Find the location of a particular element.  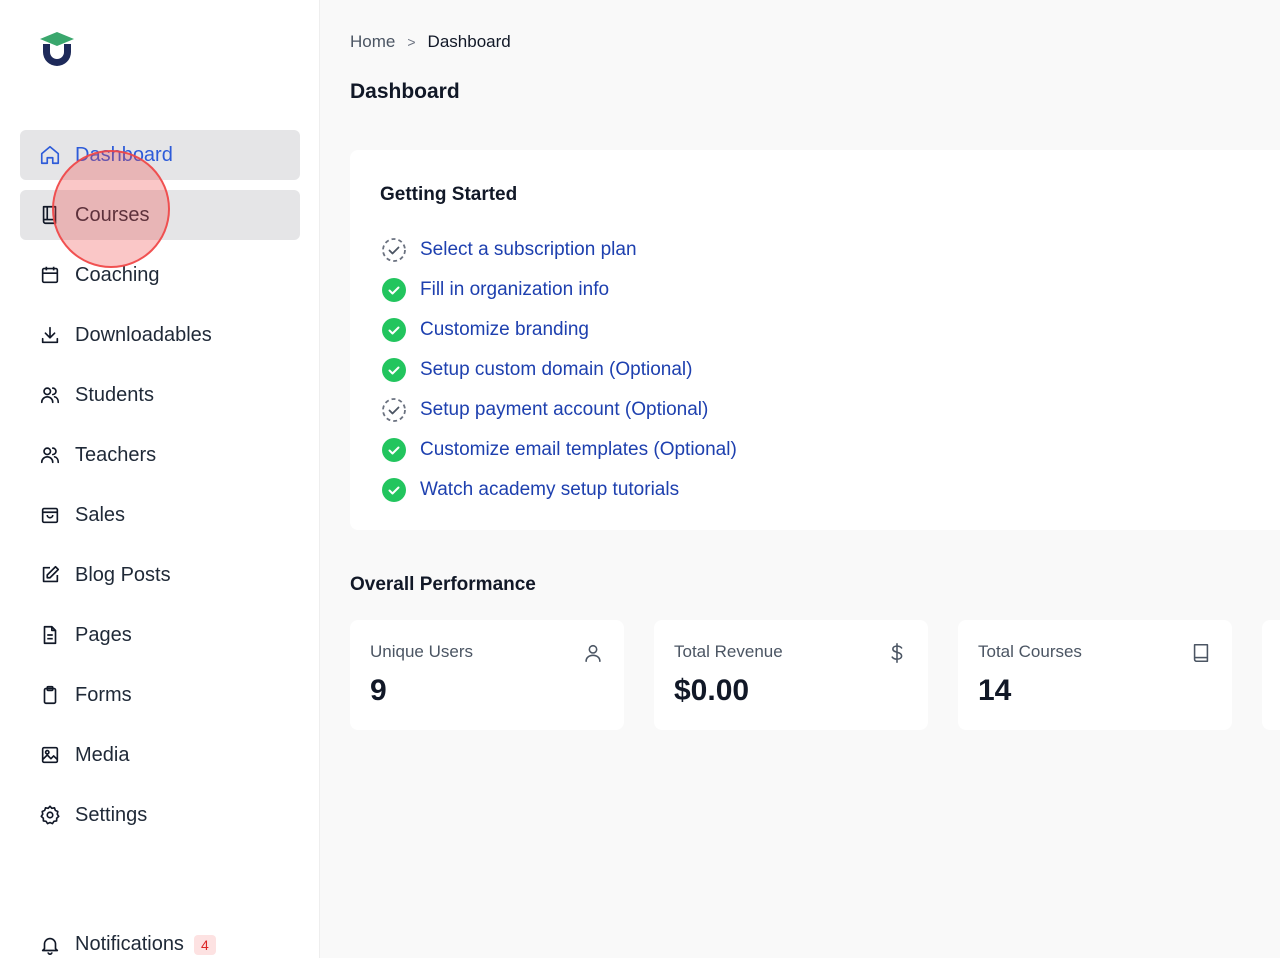

stat-label: Total Revenue is located at coordinates (728, 651).